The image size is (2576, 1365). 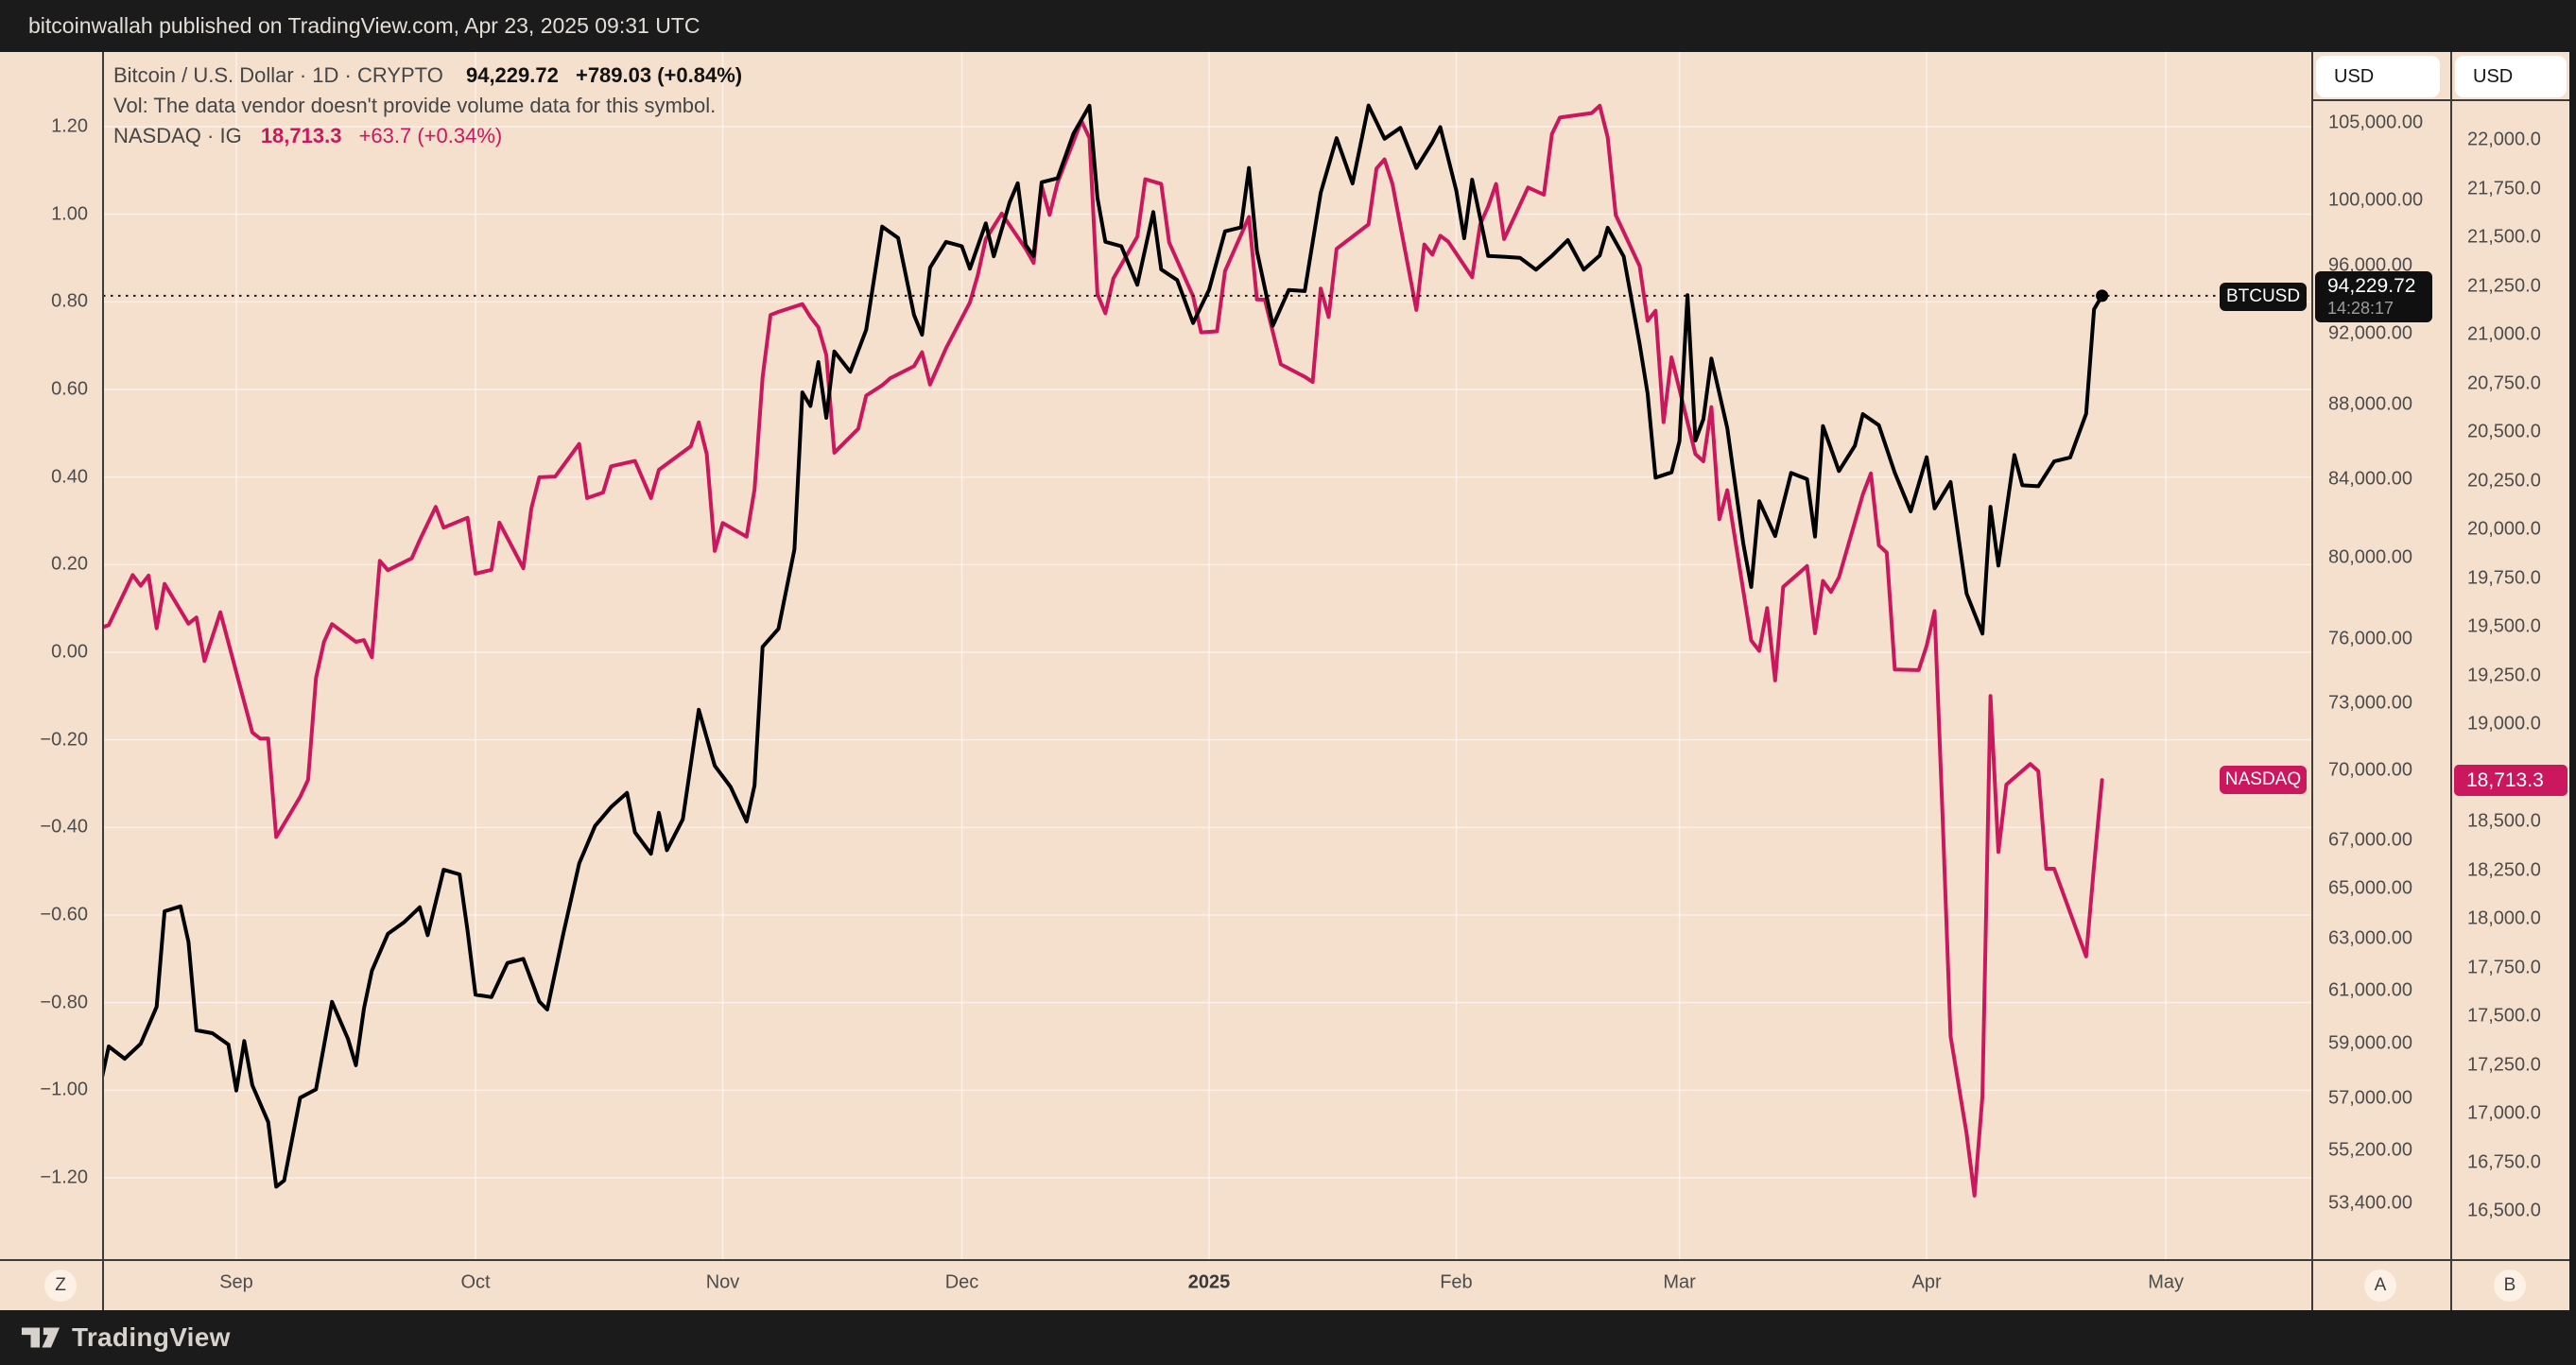 I want to click on left-axis-tick: −0.80, so click(x=64, y=1002).